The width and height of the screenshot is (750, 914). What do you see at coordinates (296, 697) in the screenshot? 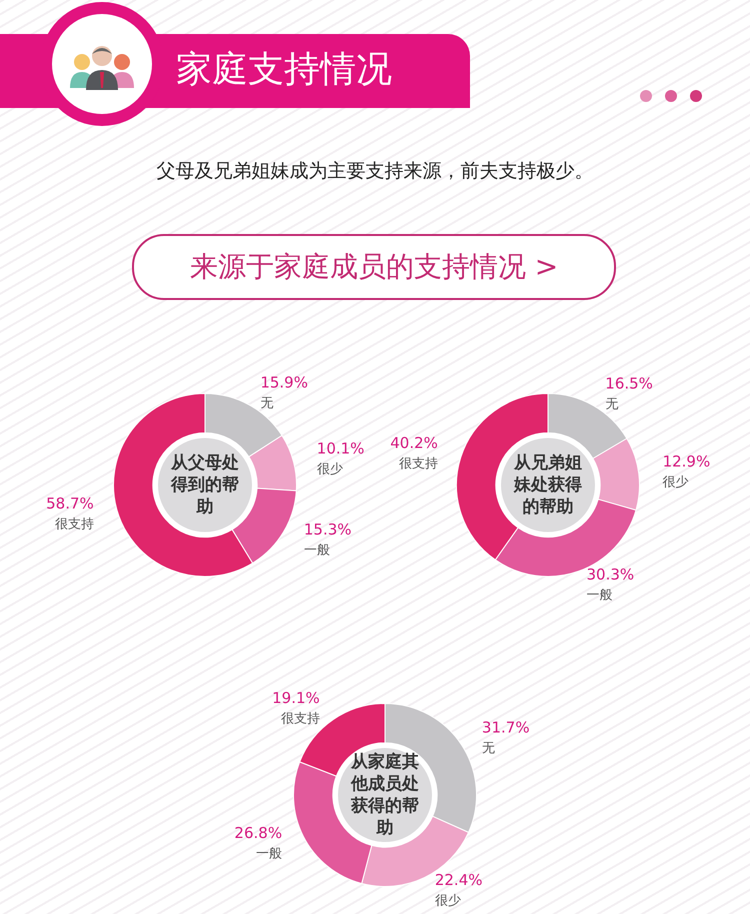
I see `data-label: 19.1%` at bounding box center [296, 697].